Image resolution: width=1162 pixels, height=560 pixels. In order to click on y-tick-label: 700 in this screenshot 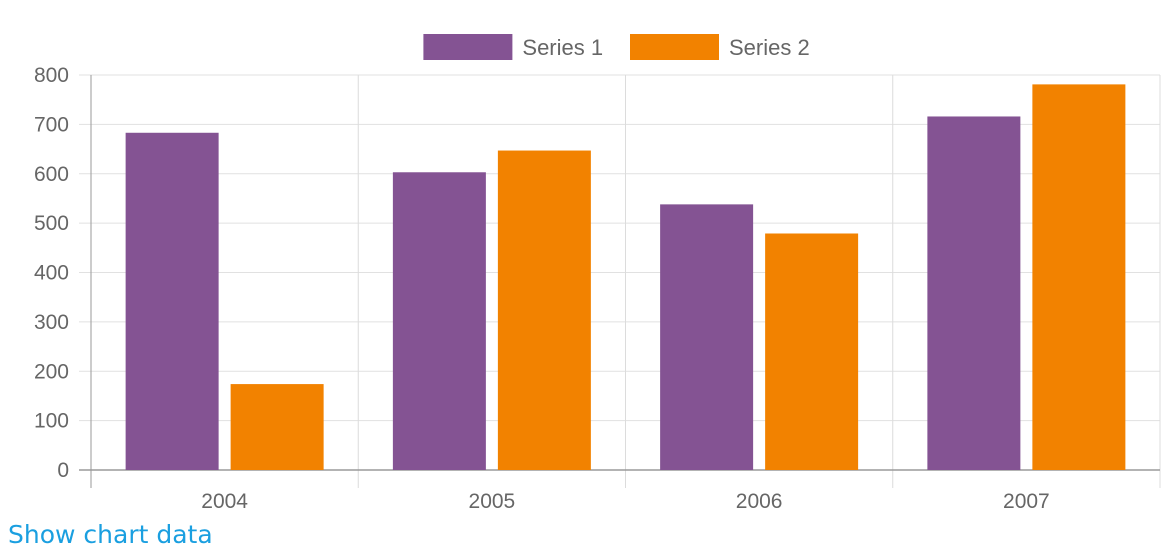, I will do `click(51, 124)`.